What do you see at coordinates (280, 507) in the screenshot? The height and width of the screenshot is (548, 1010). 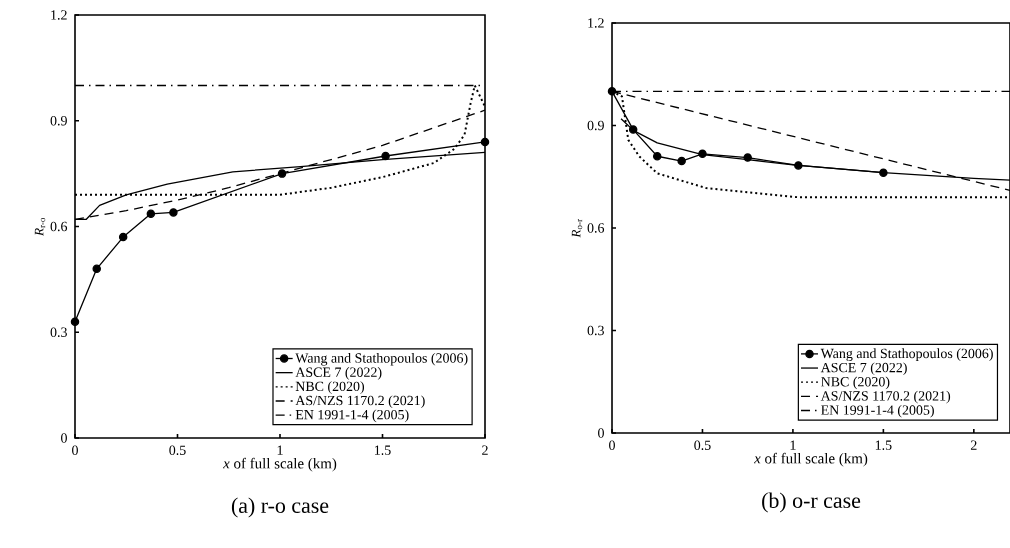 I see `text: (a) r-o case` at bounding box center [280, 507].